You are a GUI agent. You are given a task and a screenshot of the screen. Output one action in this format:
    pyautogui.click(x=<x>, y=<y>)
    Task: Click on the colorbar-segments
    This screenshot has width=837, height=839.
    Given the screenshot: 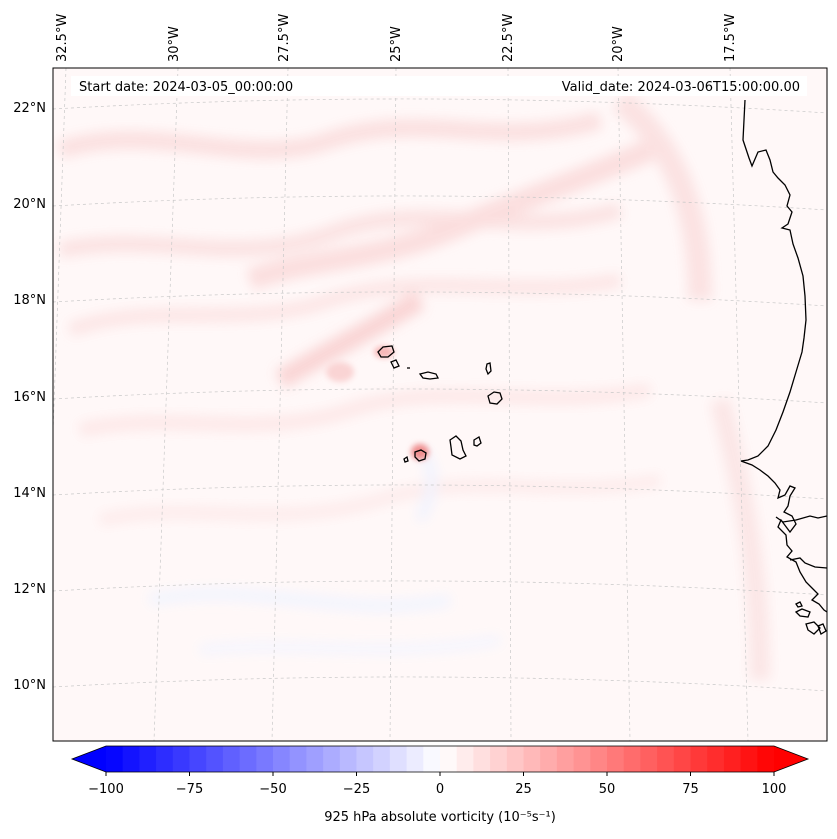 What is the action you would take?
    pyautogui.click(x=440, y=759)
    